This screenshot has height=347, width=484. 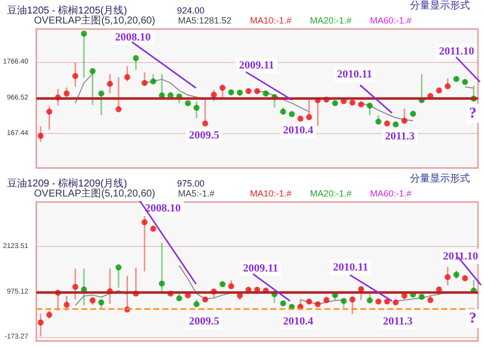 I want to click on chart-subtitle: 924.00, so click(x=191, y=11).